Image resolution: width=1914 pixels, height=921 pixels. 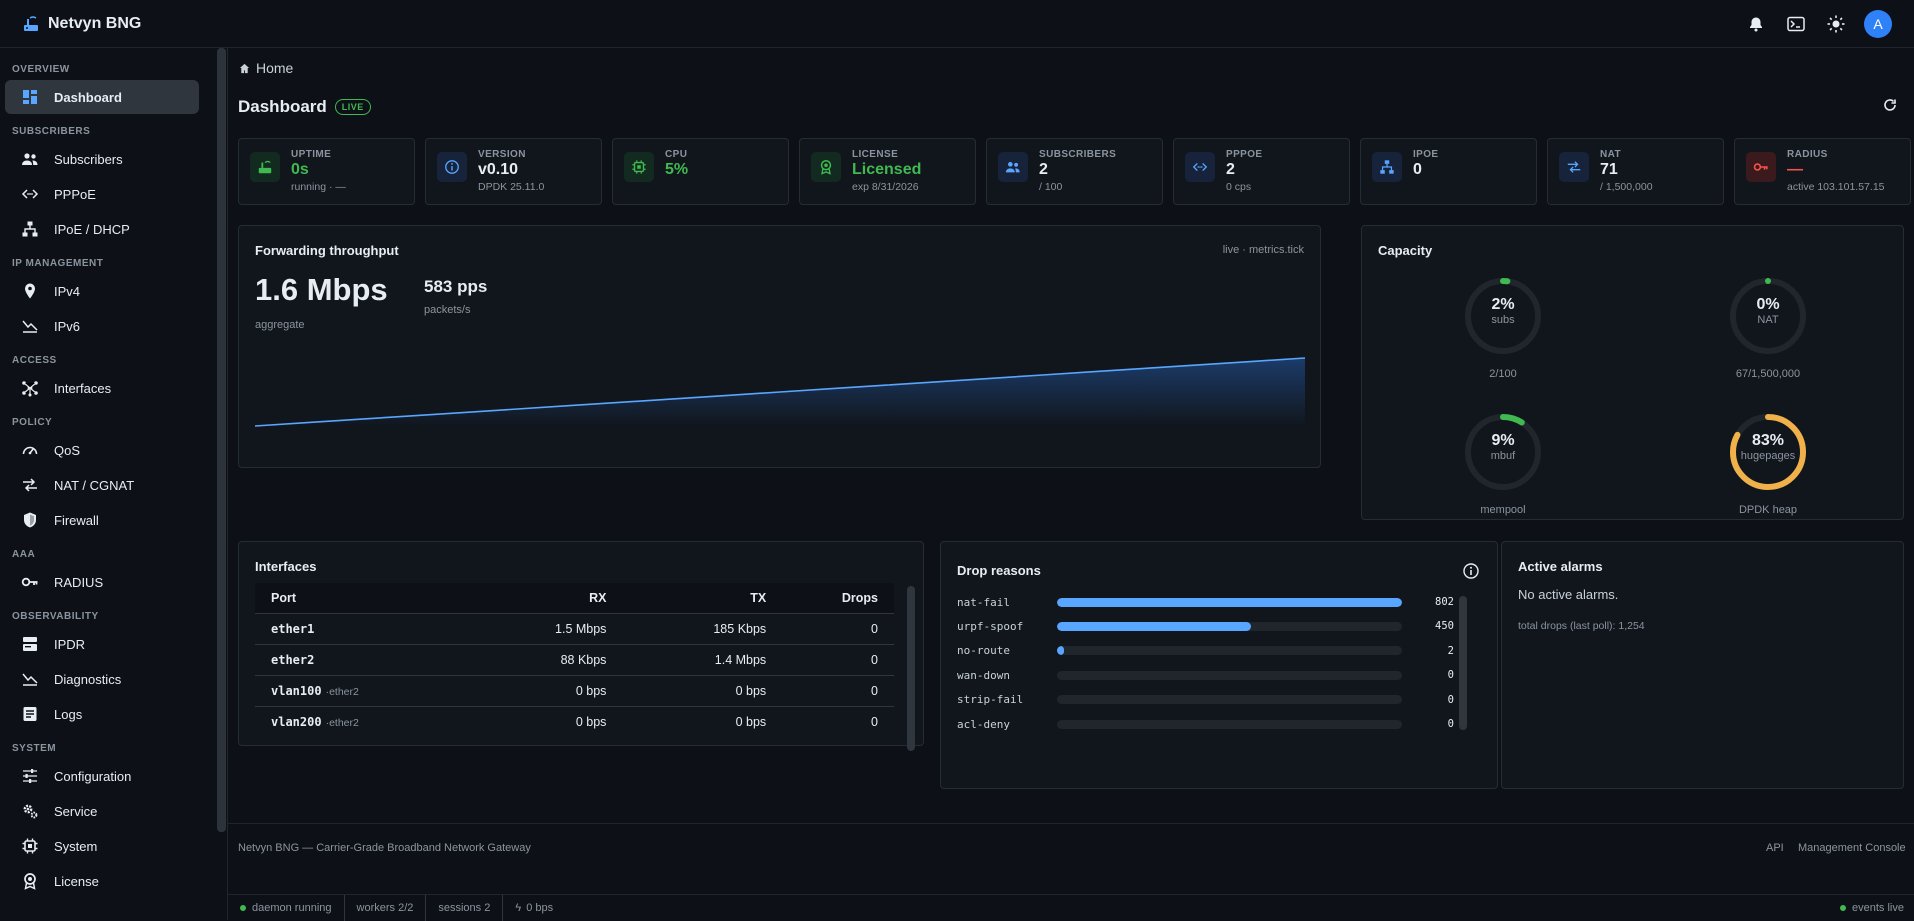 I want to click on sidebar-item-label: PPPoE, so click(x=75, y=194).